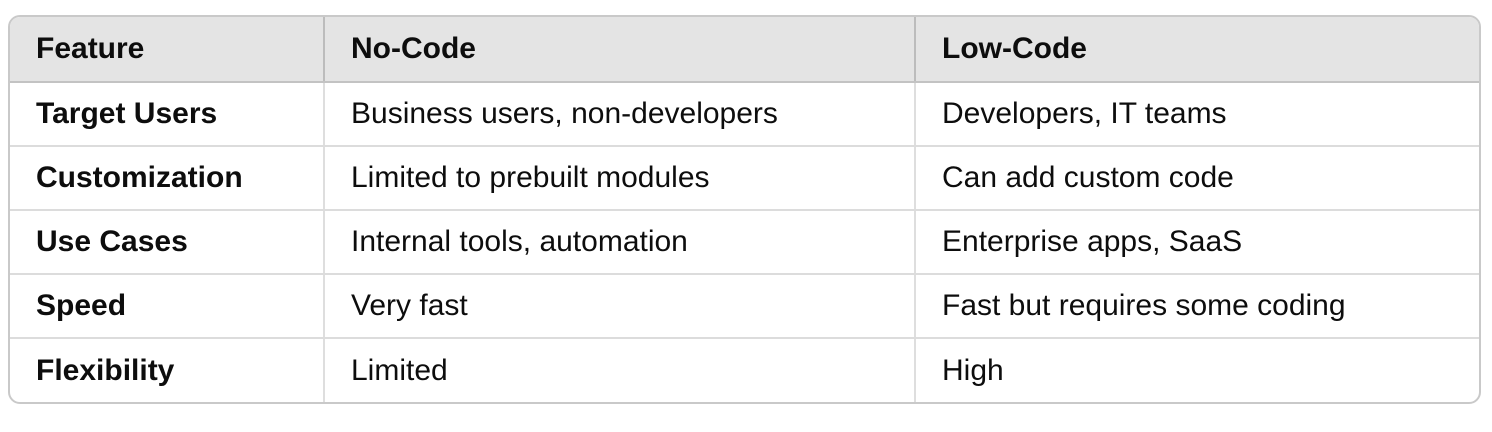  I want to click on row-label: Speed, so click(167, 306).